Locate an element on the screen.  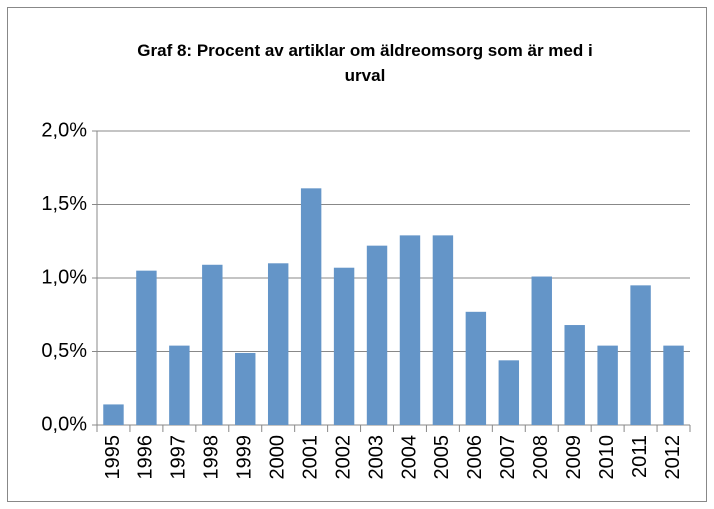
x-tick-label: 2004 is located at coordinates (409, 457).